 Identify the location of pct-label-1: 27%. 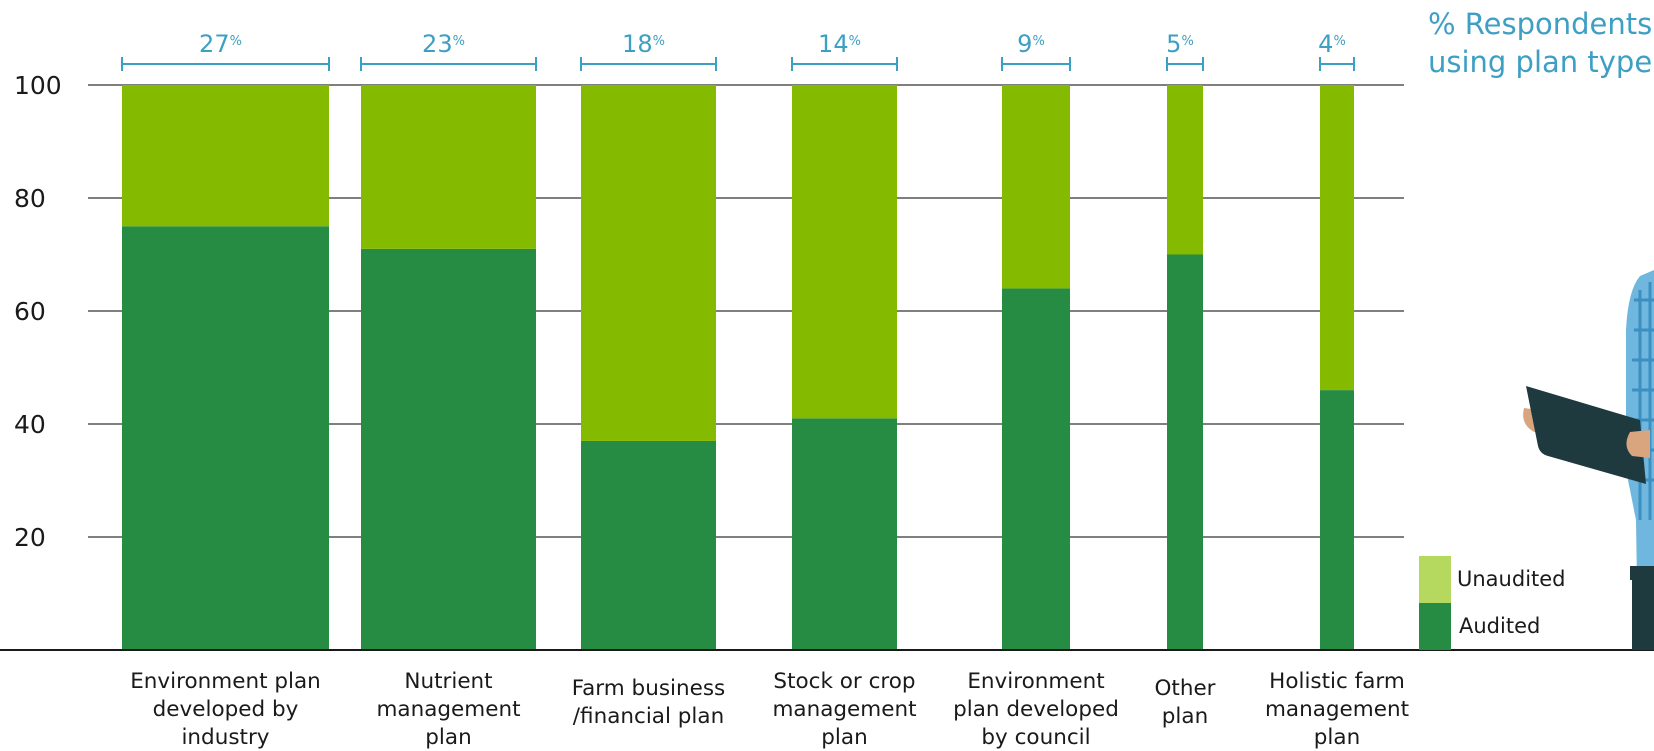
(220, 44).